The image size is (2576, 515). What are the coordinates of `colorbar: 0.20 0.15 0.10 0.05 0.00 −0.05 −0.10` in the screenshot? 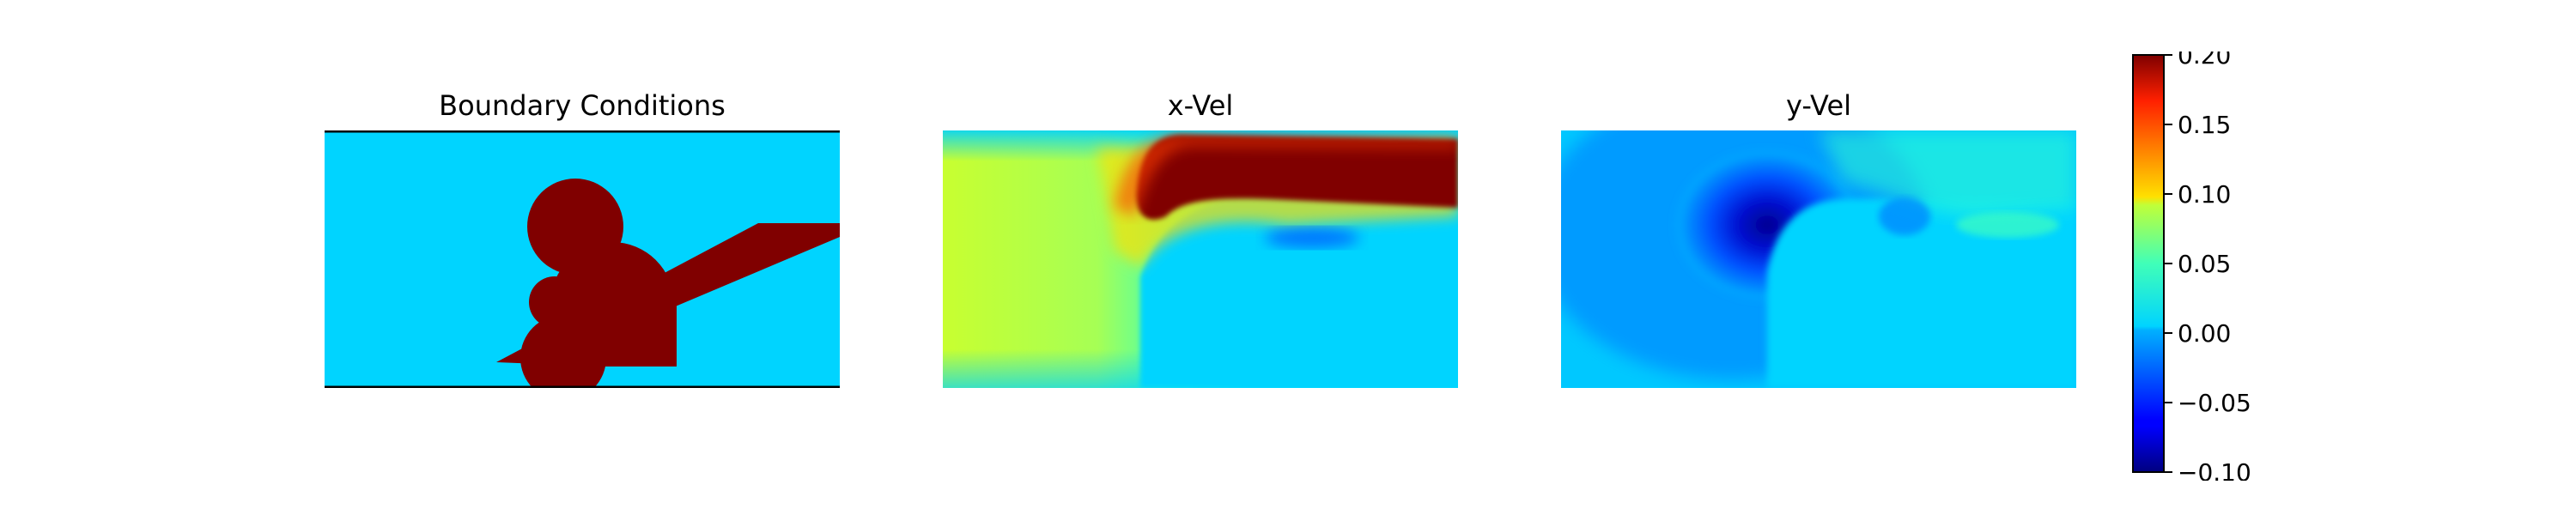 It's located at (2192, 266).